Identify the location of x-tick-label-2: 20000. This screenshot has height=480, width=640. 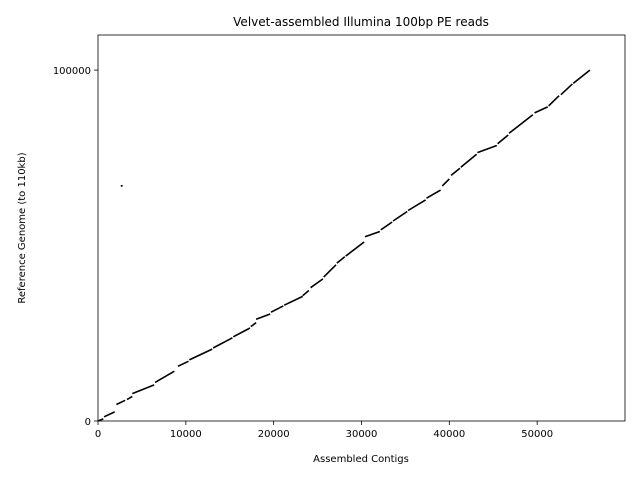
(274, 434).